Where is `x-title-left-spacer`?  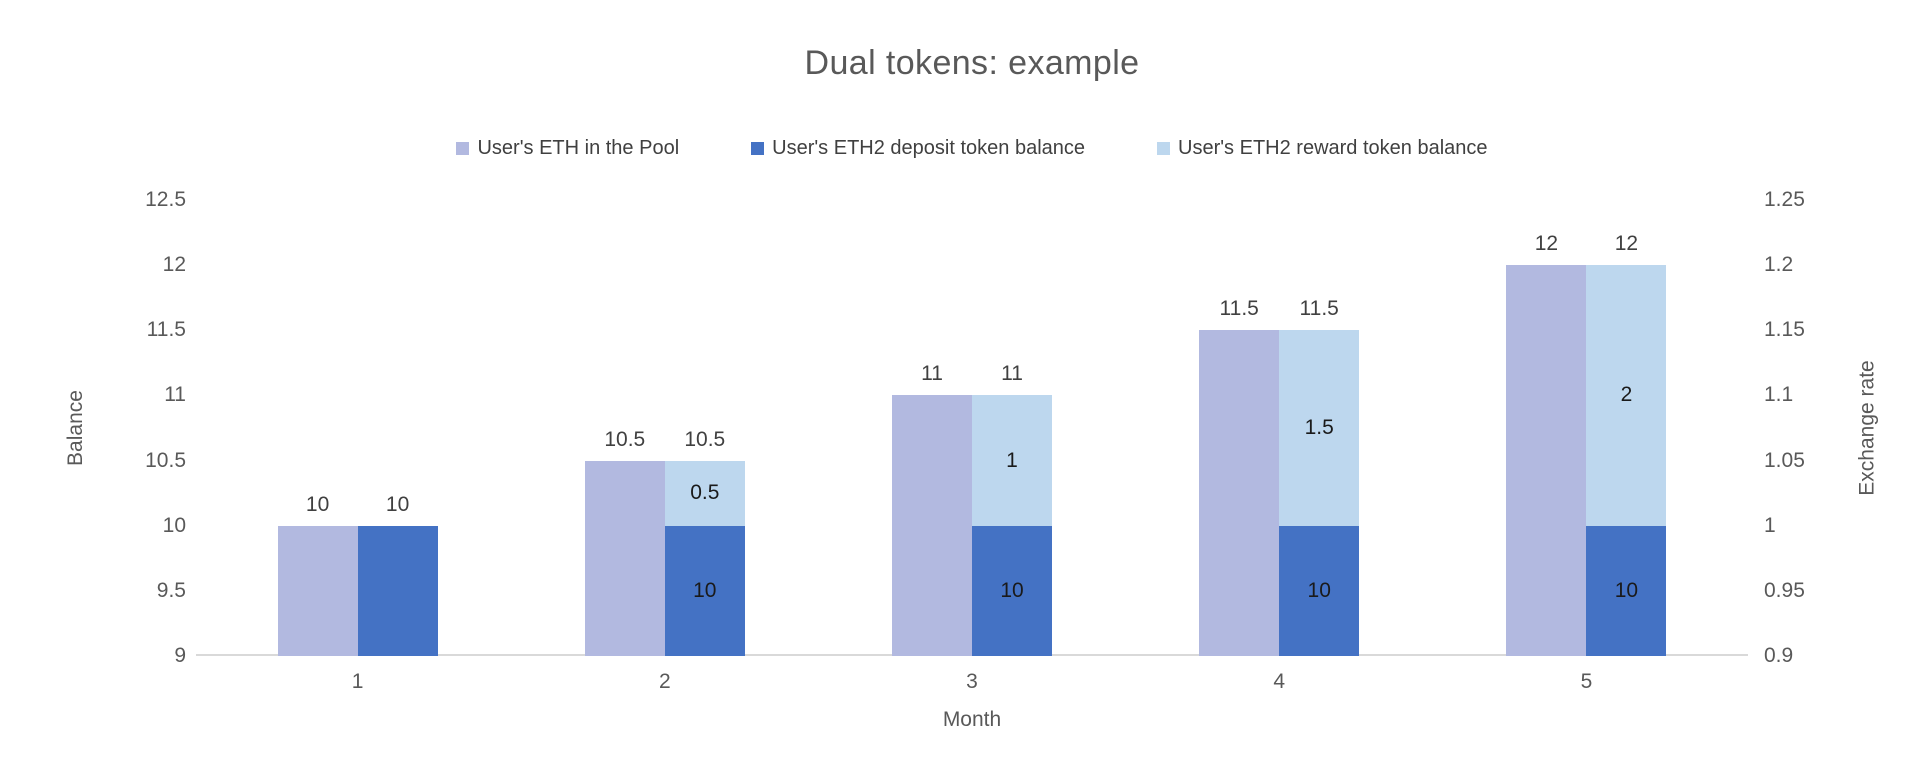 x-title-left-spacer is located at coordinates (128, 720).